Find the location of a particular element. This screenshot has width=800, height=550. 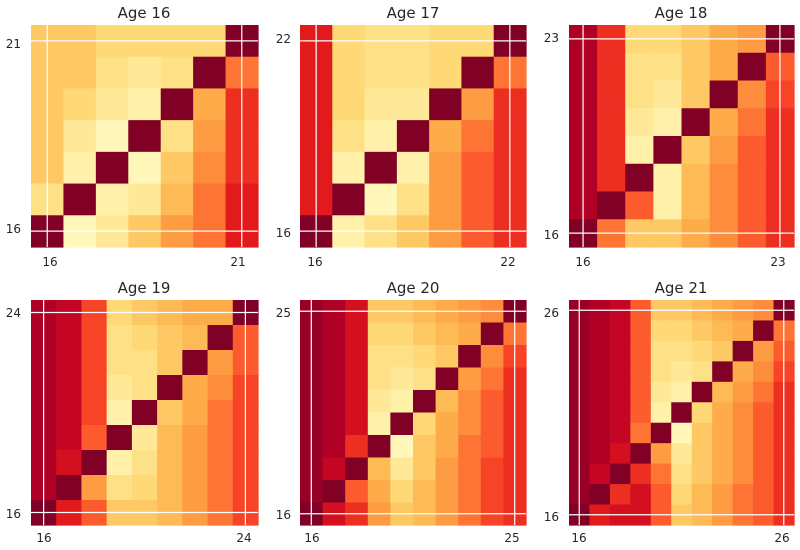

panel-title: Age 20 is located at coordinates (413, 288).